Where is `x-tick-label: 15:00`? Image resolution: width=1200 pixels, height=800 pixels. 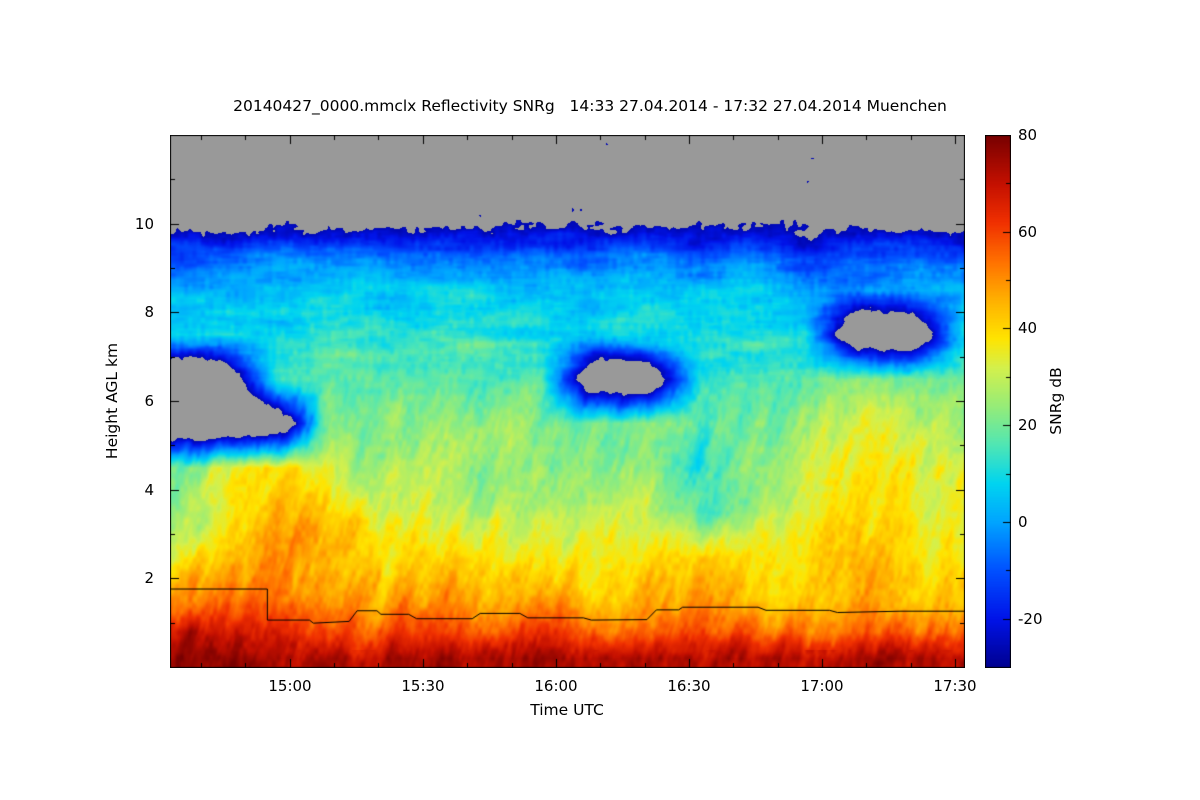 x-tick-label: 15:00 is located at coordinates (290, 686).